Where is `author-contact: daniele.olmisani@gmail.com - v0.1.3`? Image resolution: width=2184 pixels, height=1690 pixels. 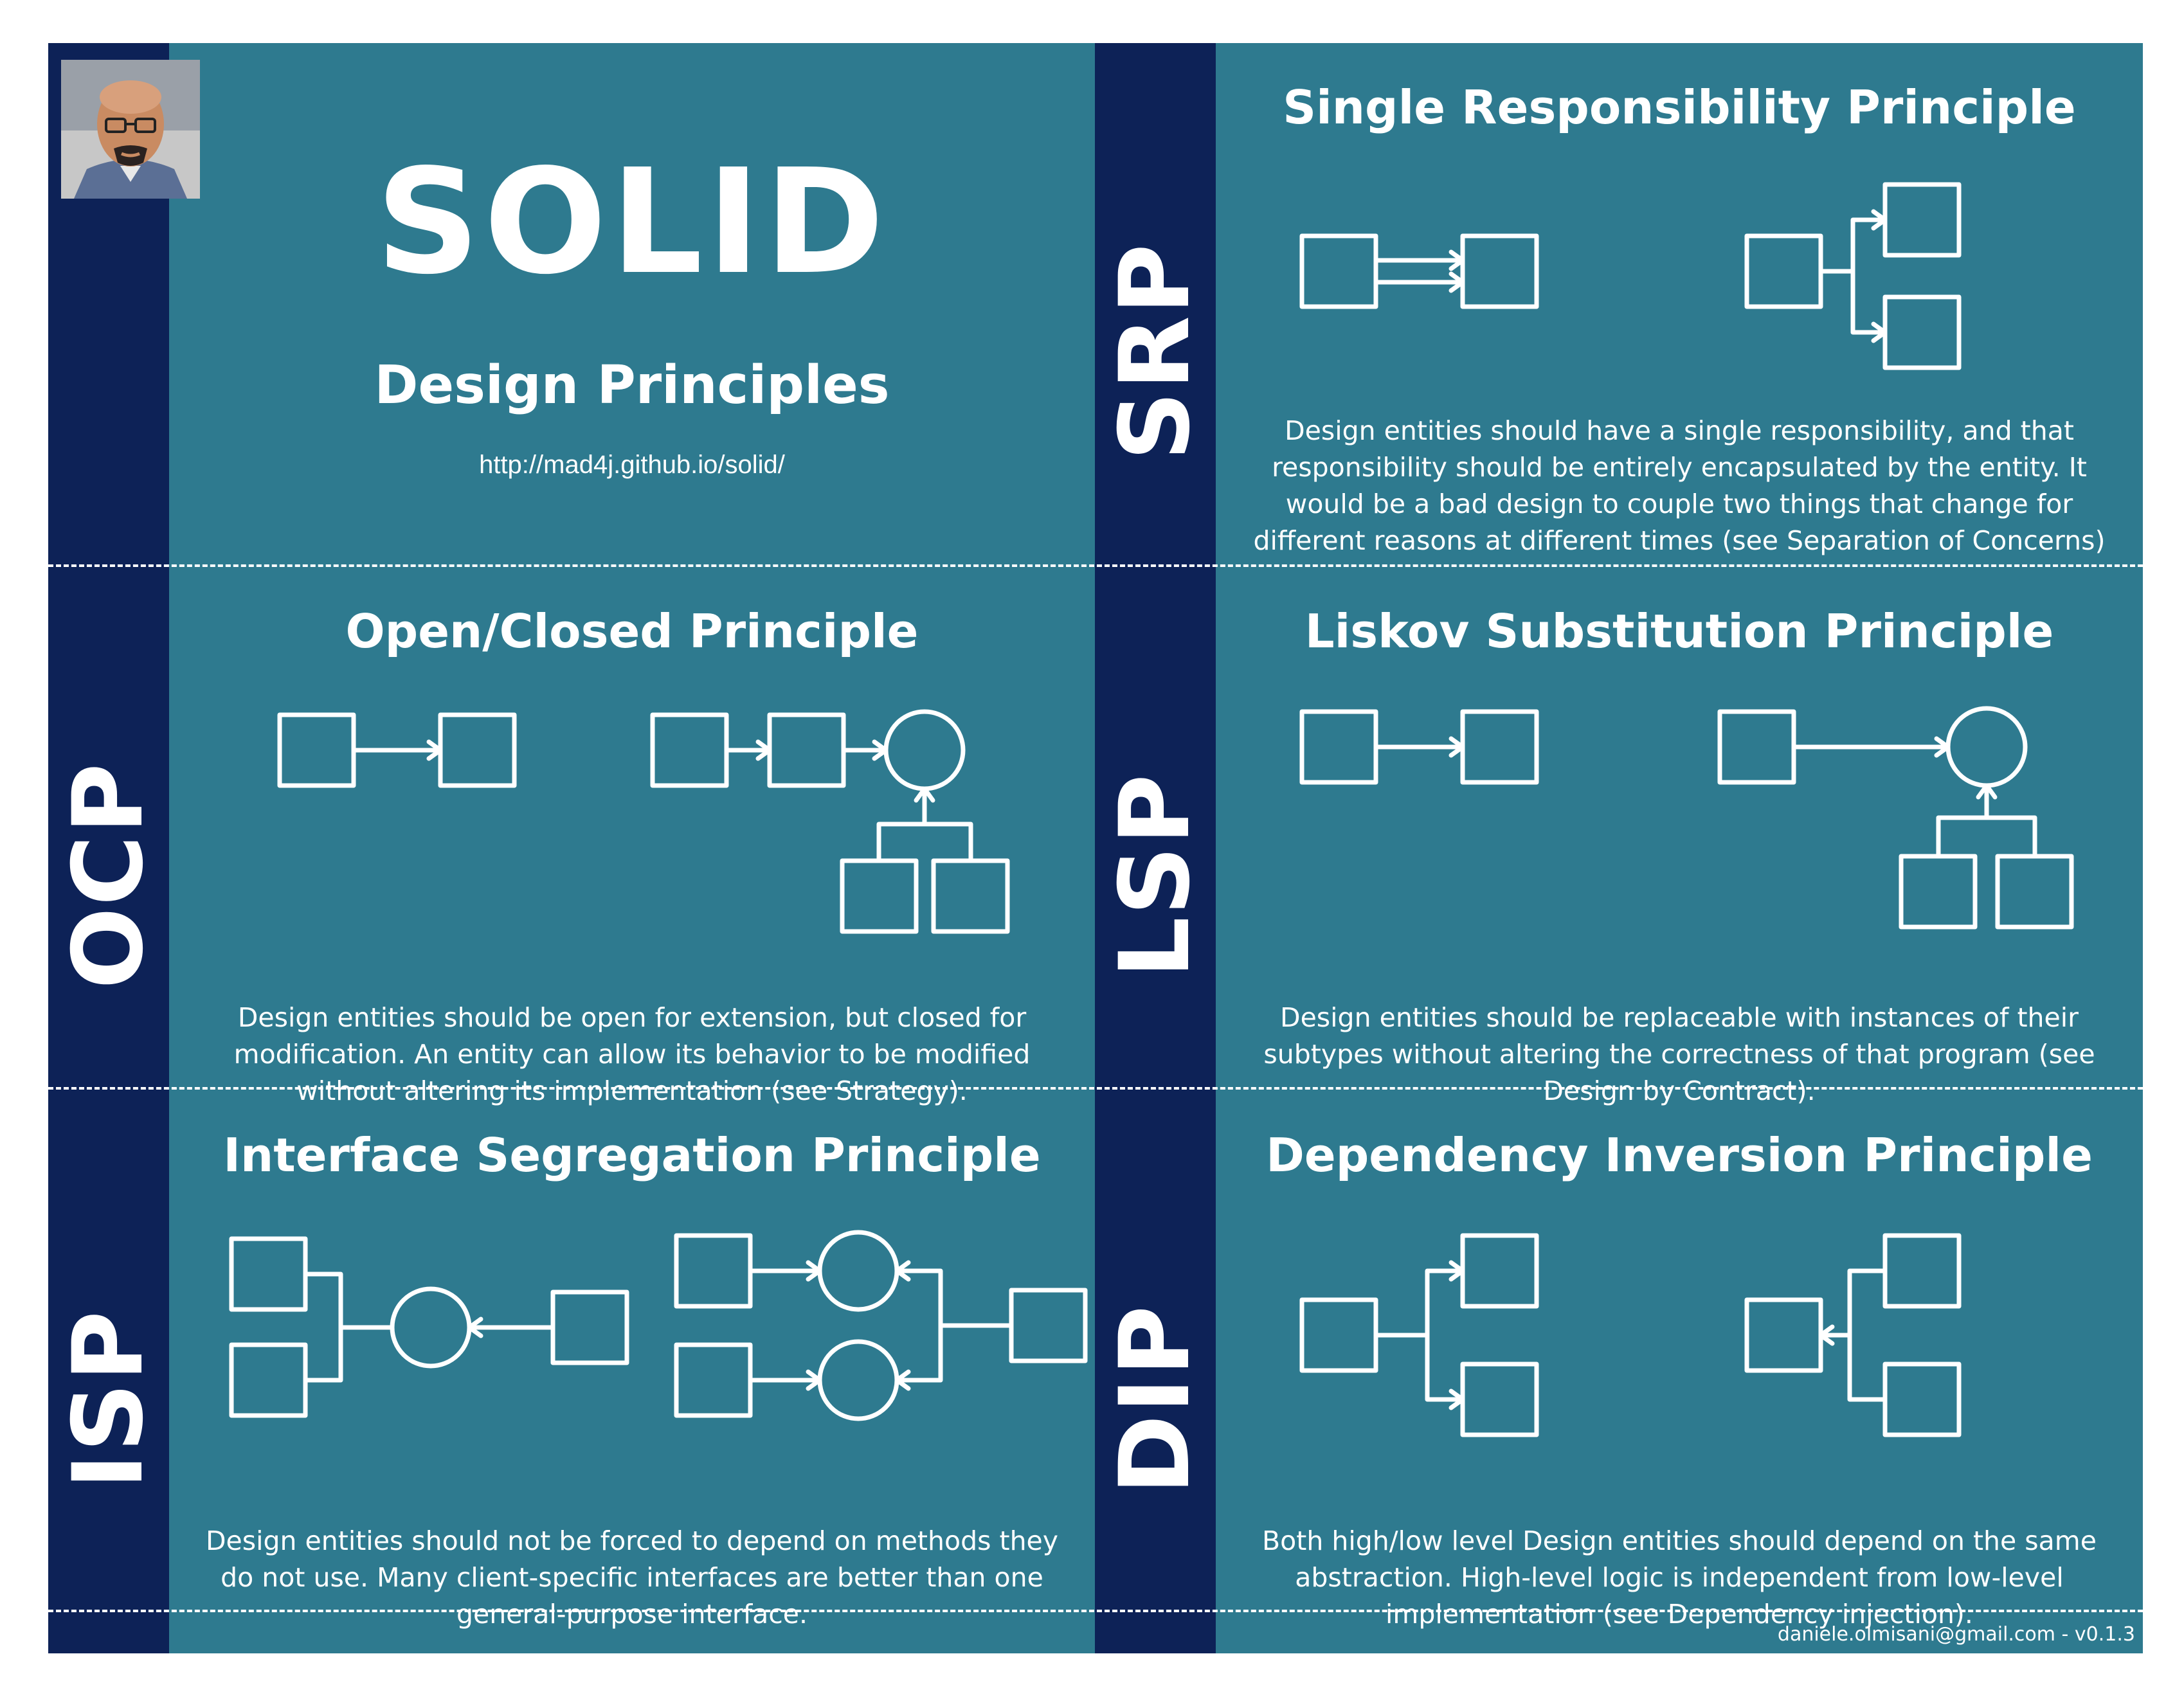
author-contact: daniele.olmisani@gmail.com - v0.1.3 is located at coordinates (1956, 1635).